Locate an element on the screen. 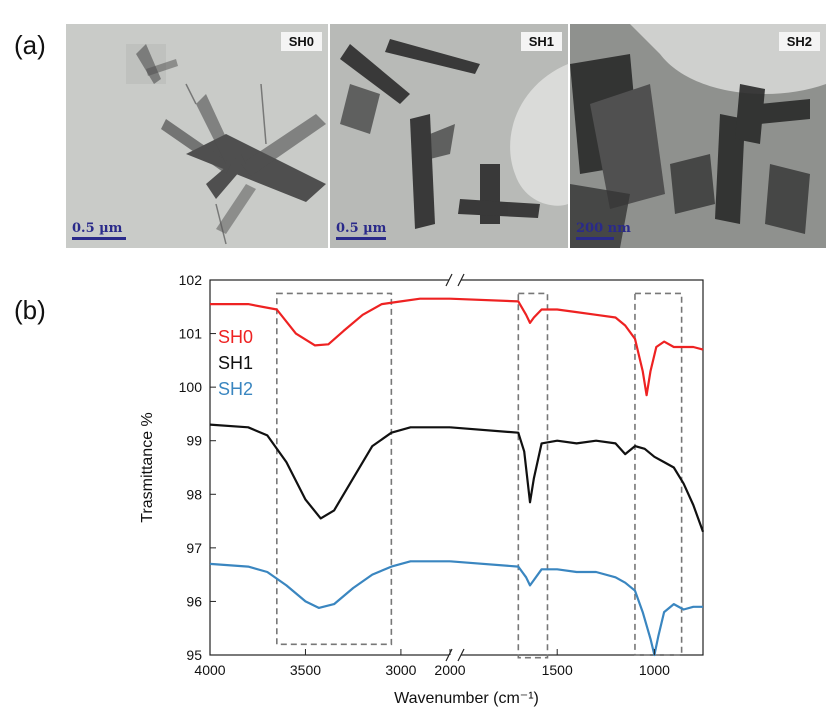  y-tick-label: 98 is located at coordinates (194, 494).